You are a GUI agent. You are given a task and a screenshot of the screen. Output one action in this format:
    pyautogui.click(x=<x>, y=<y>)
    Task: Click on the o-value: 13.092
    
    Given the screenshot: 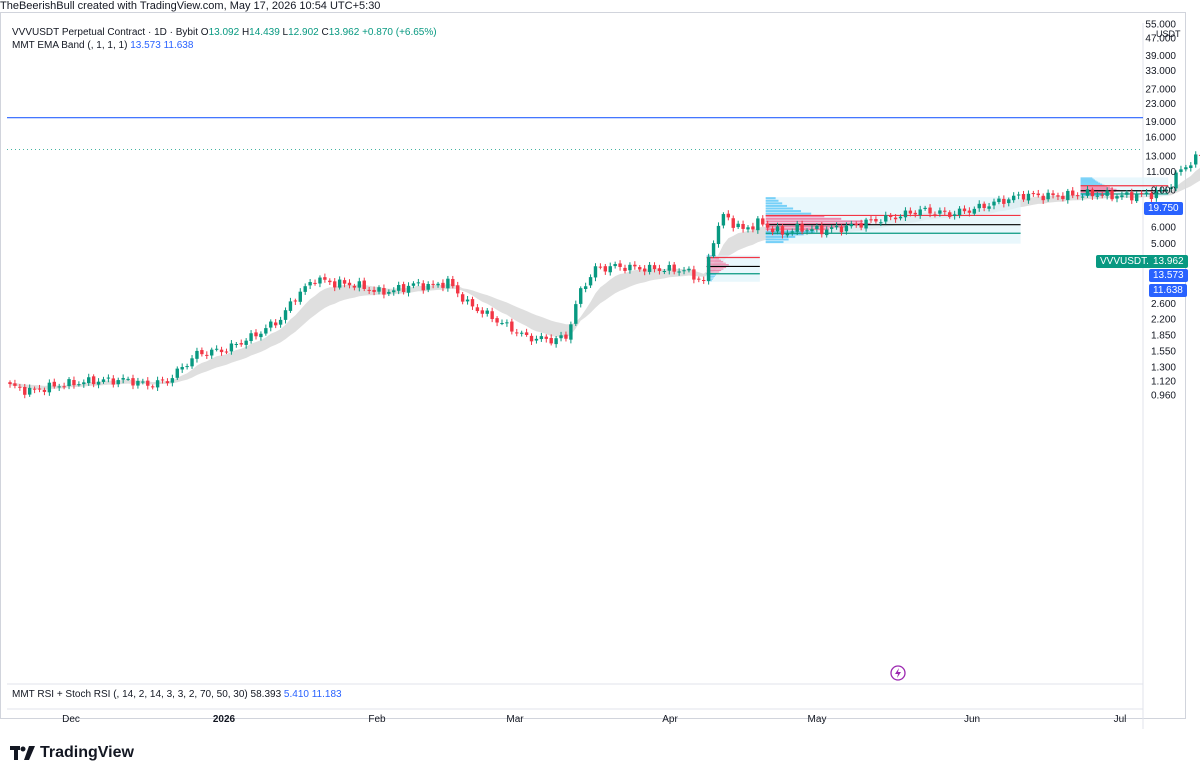 What is the action you would take?
    pyautogui.click(x=224, y=32)
    